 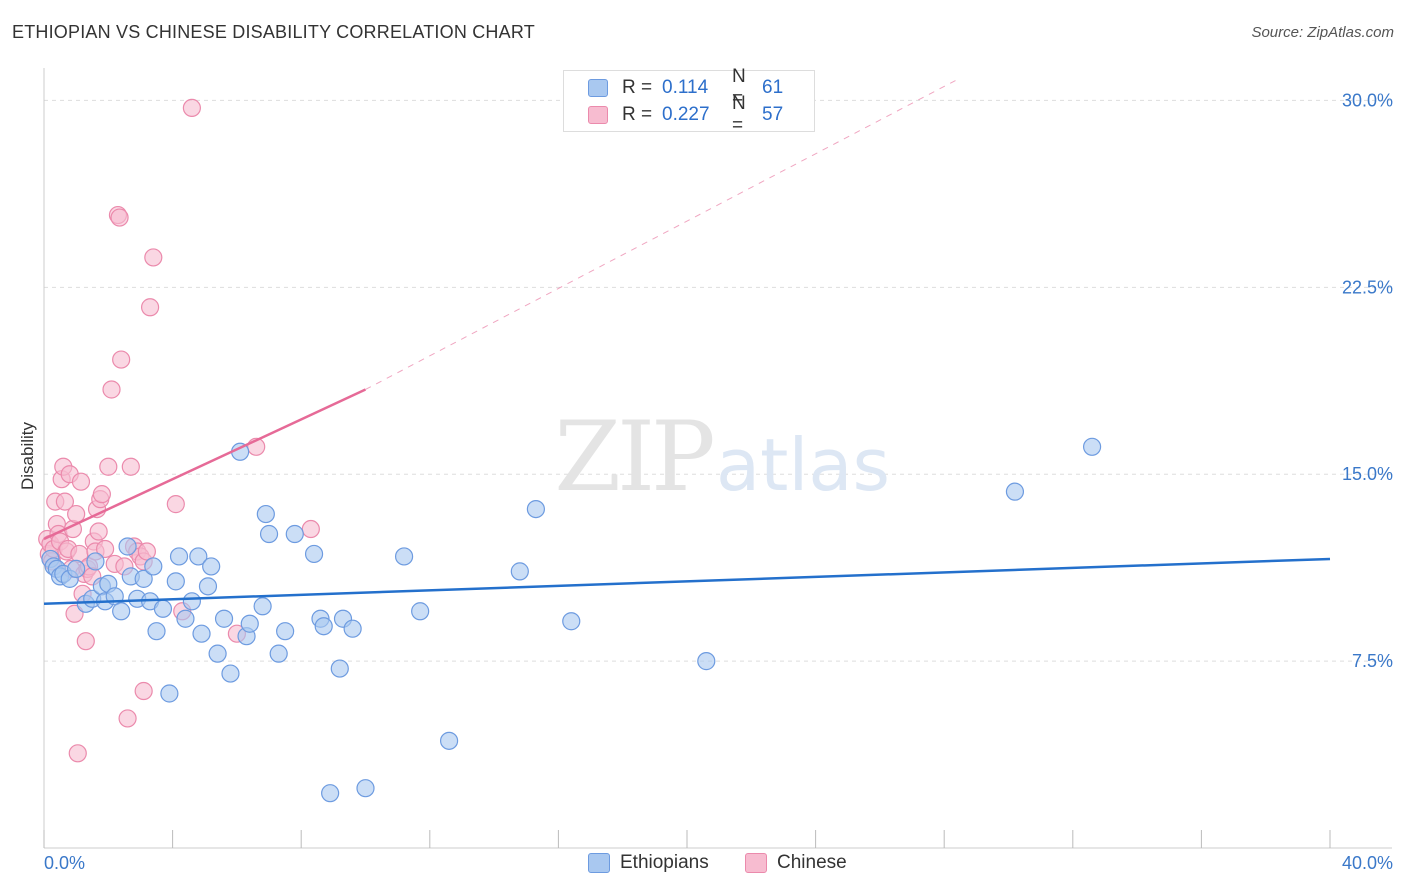 I want to click on swatch-chinese, so click(x=756, y=863).